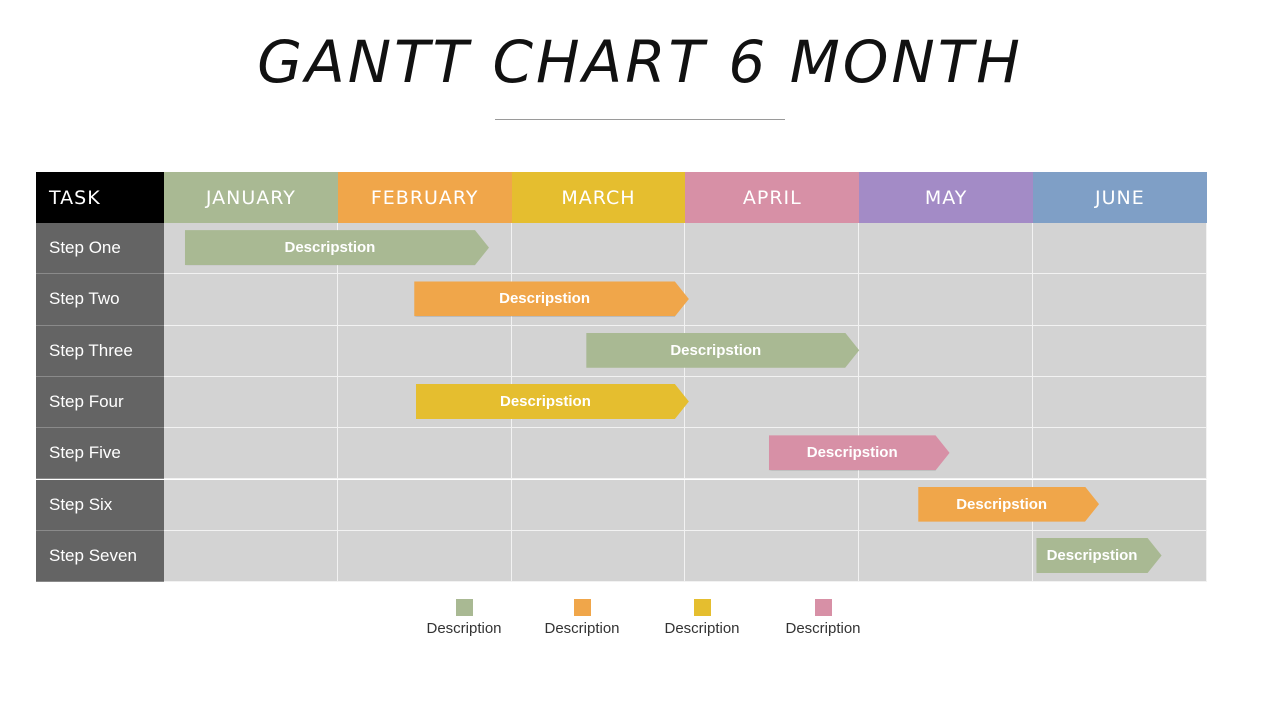  What do you see at coordinates (100, 556) in the screenshot?
I see `task-label: Step Seven` at bounding box center [100, 556].